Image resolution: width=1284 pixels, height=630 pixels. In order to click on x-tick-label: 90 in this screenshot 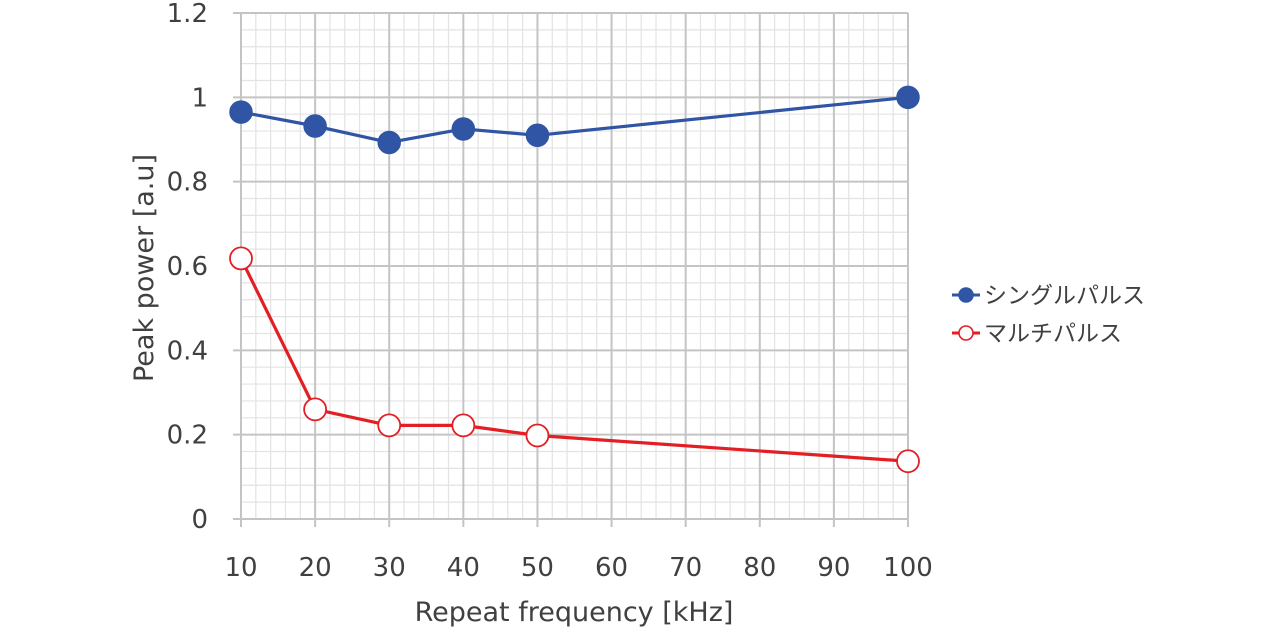, I will do `click(833, 568)`.